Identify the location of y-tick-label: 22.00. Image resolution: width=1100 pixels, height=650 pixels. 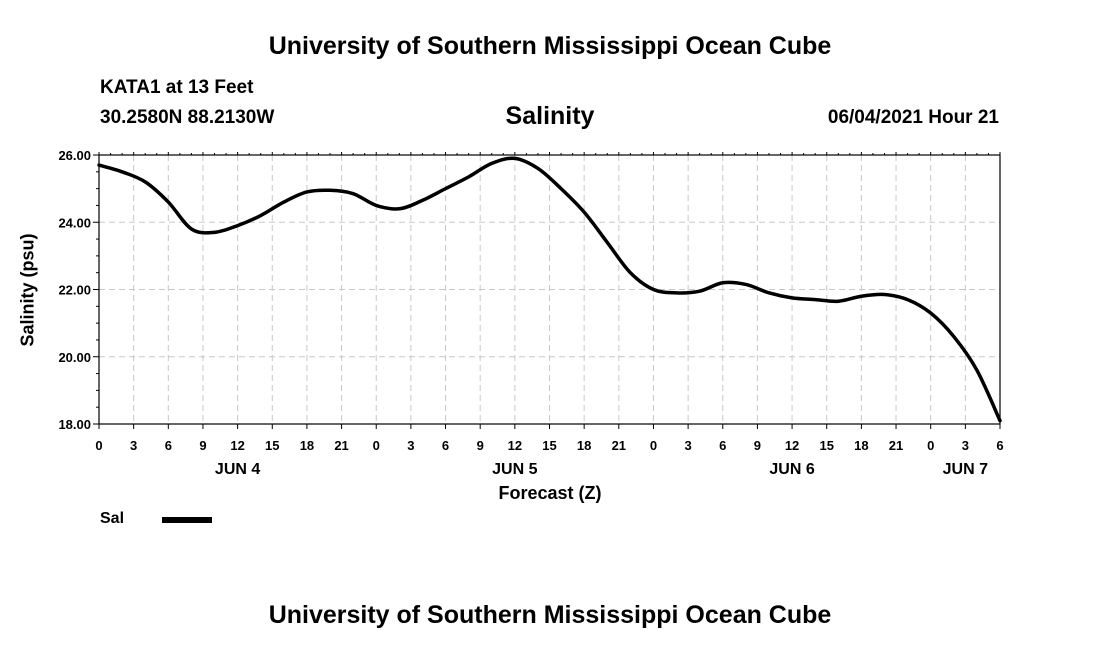
(74, 290).